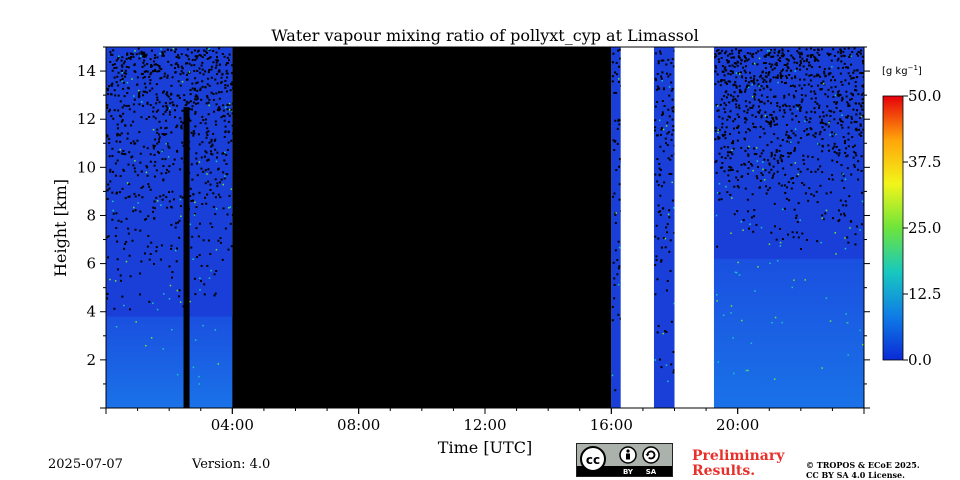  Describe the element at coordinates (86, 119) in the screenshot. I see `y-tick-label: 12` at that location.